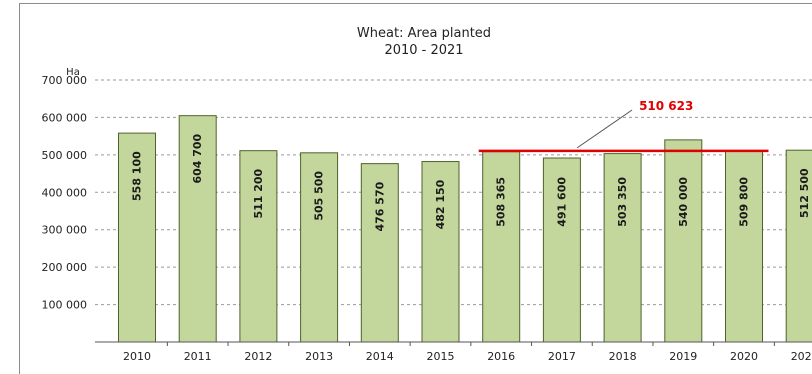 The image size is (812, 374). I want to click on x-tick-label: 2014, so click(380, 356).